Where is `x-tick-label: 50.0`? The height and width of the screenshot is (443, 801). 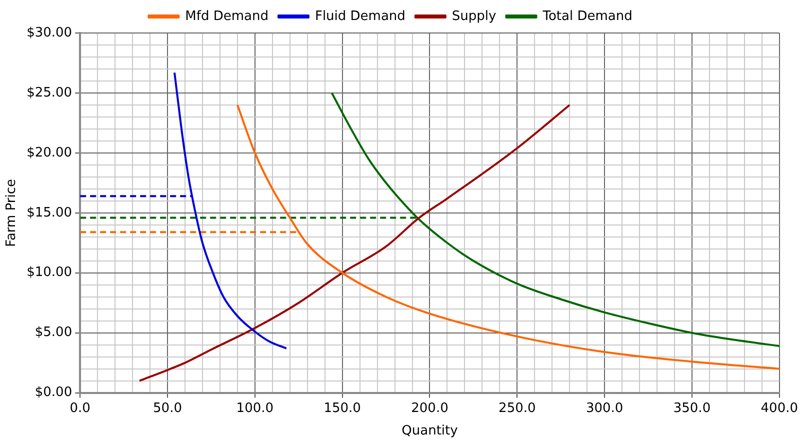
x-tick-label: 50.0 is located at coordinates (167, 408).